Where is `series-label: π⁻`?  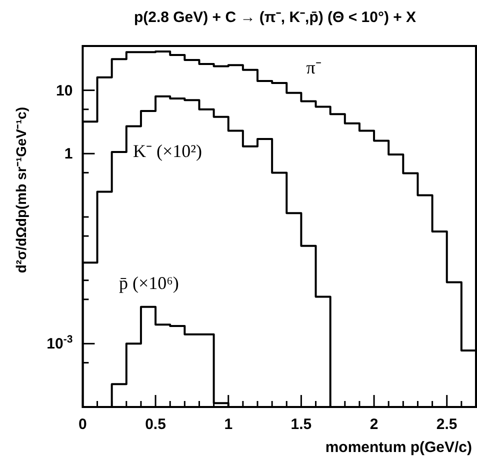
series-label: π⁻ is located at coordinates (314, 67).